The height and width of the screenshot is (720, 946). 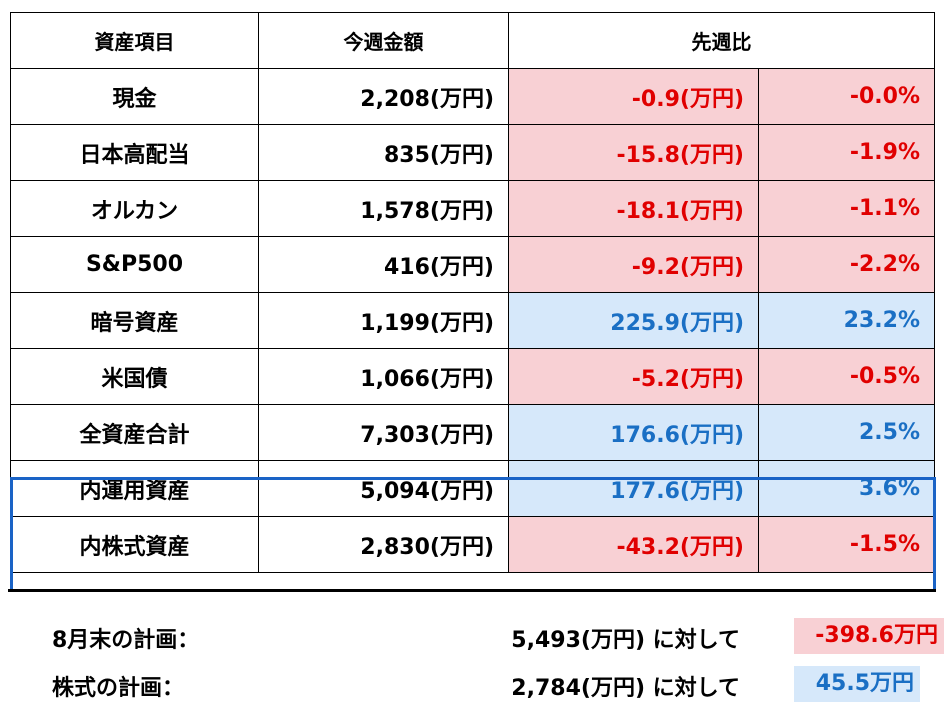 I want to click on percent-cell: 3.6%, so click(x=846, y=488).